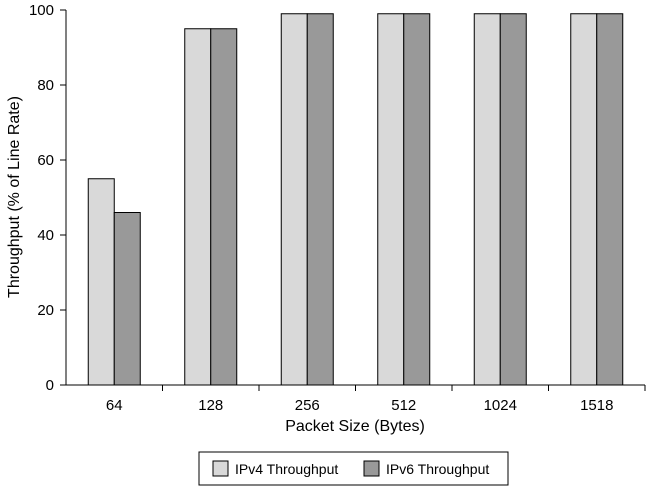  I want to click on x-tick-label: 256, so click(307, 405).